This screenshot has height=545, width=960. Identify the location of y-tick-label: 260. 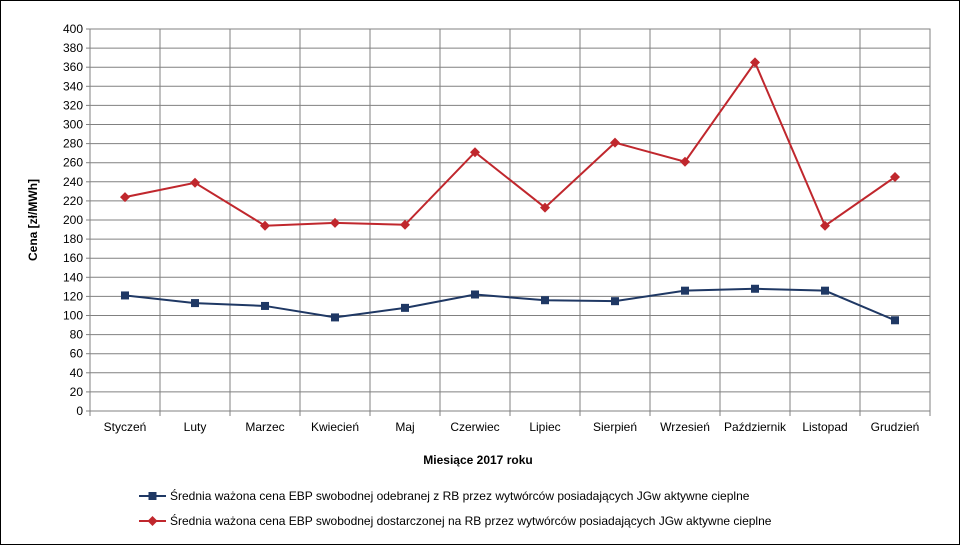
(73, 163).